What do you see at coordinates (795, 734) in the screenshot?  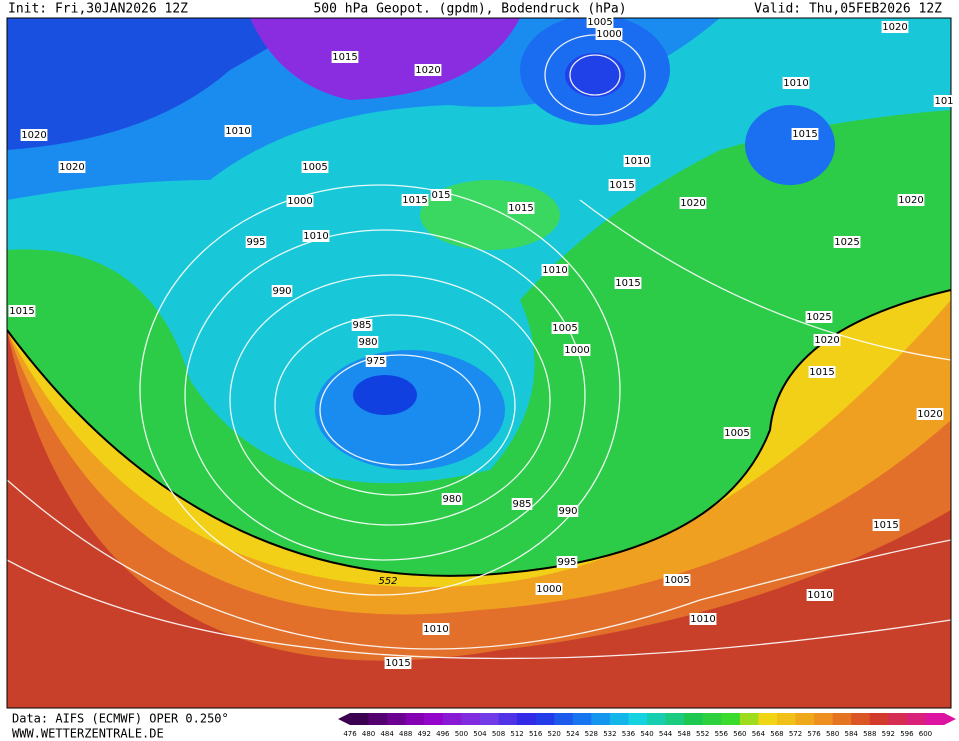 I see `legend-level: 572` at bounding box center [795, 734].